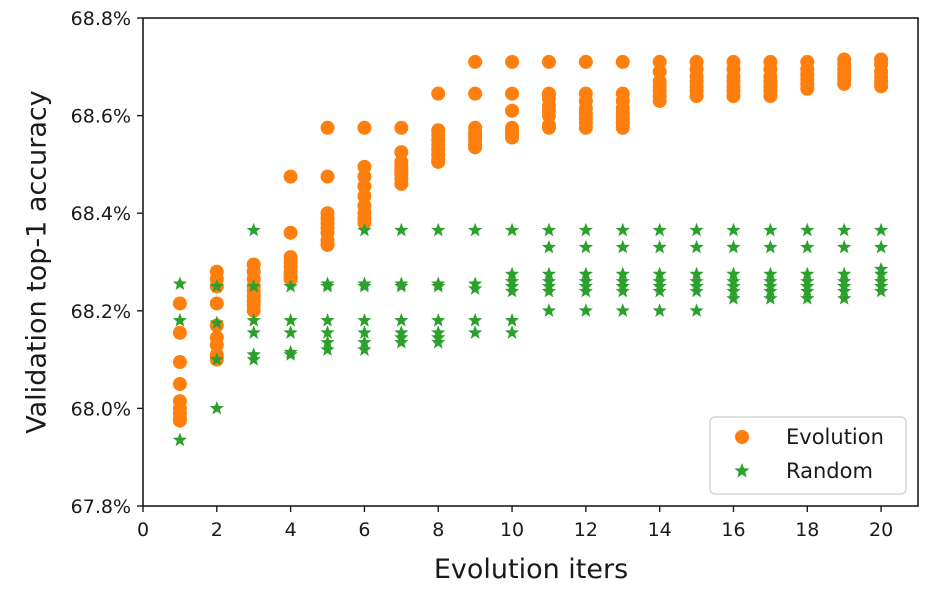 Image resolution: width=935 pixels, height=592 pixels. Describe the element at coordinates (101, 507) in the screenshot. I see `y-tick-label: 67.8%` at that location.